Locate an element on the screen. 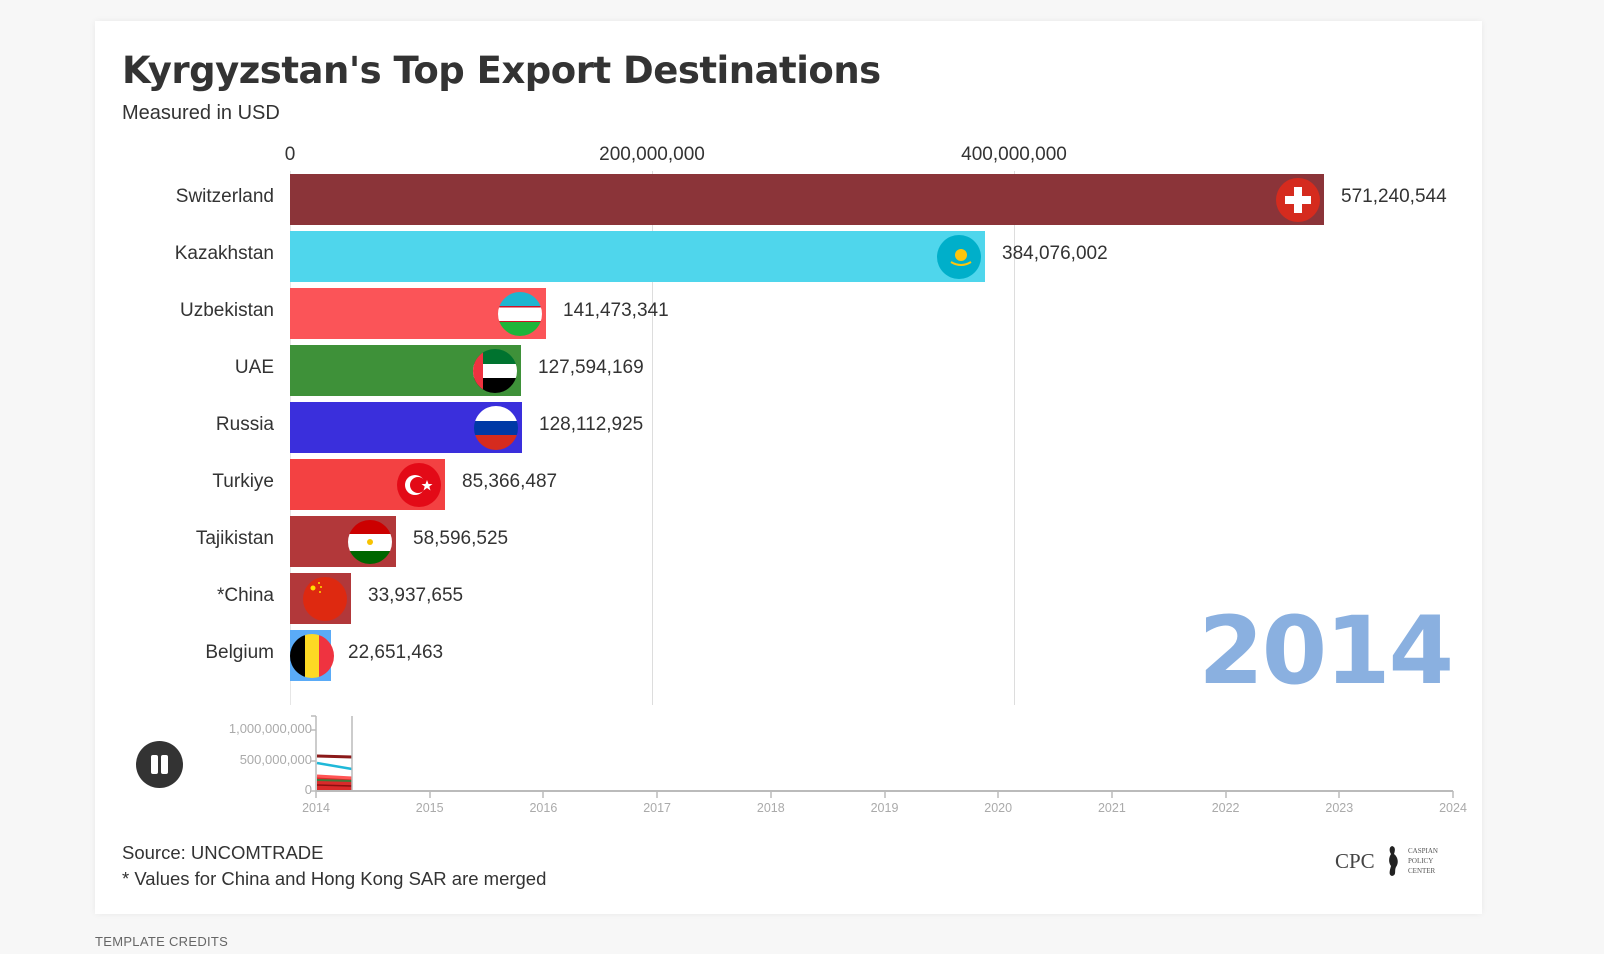  logo-subtext: CASPIAN POLICY CENTER is located at coordinates (1423, 861).